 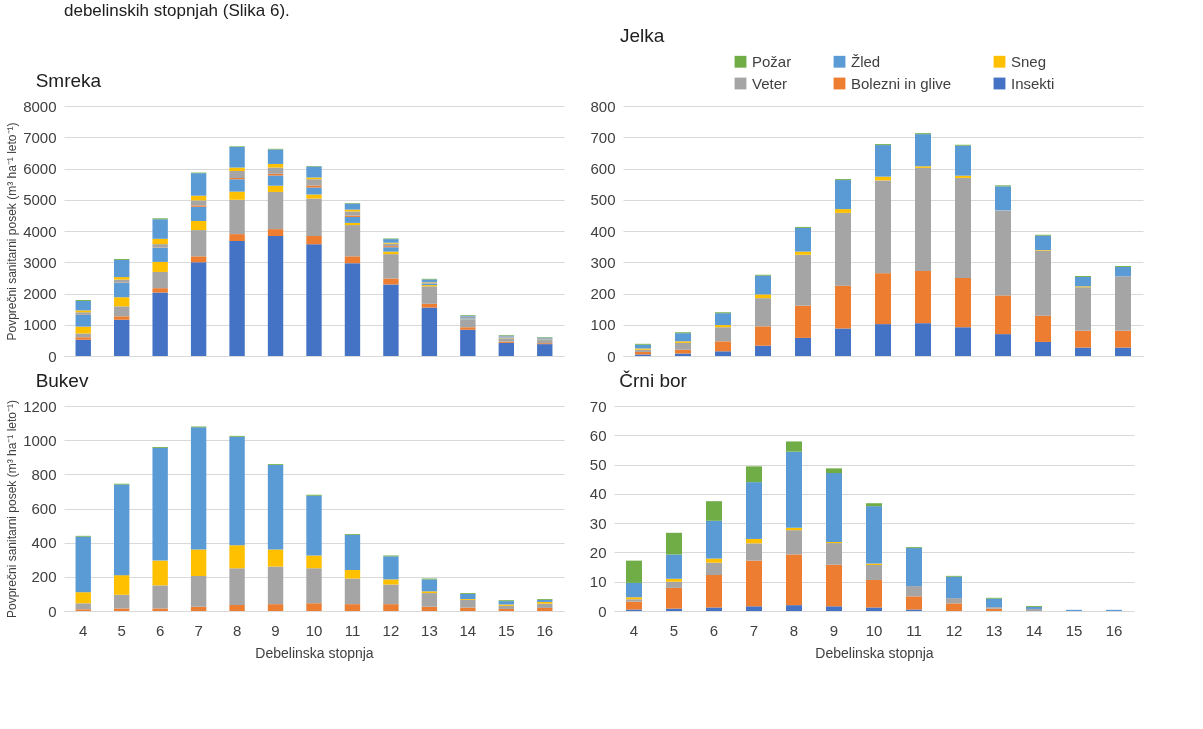 I want to click on legend-label: Žled, so click(x=866, y=61).